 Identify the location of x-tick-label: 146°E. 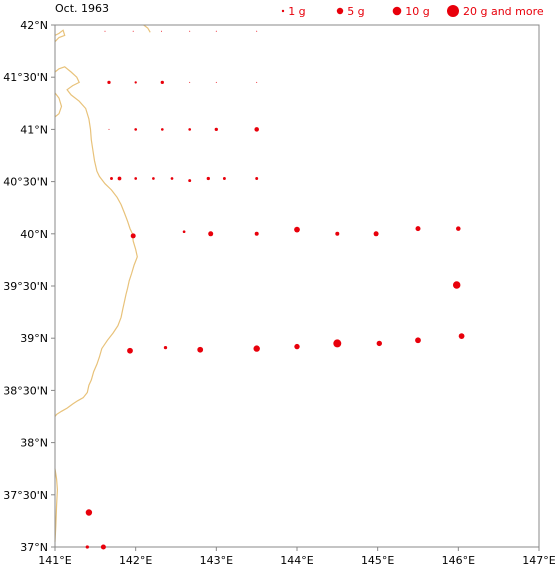
(458, 560).